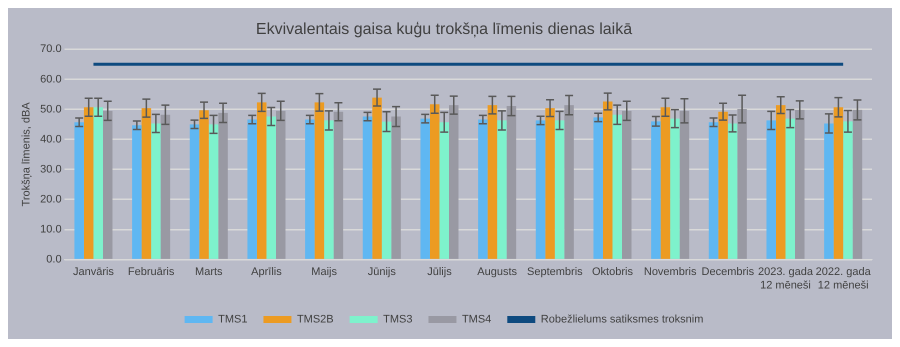 The height and width of the screenshot is (347, 900). What do you see at coordinates (324, 272) in the screenshot?
I see `x-tick-label: Maijs` at bounding box center [324, 272].